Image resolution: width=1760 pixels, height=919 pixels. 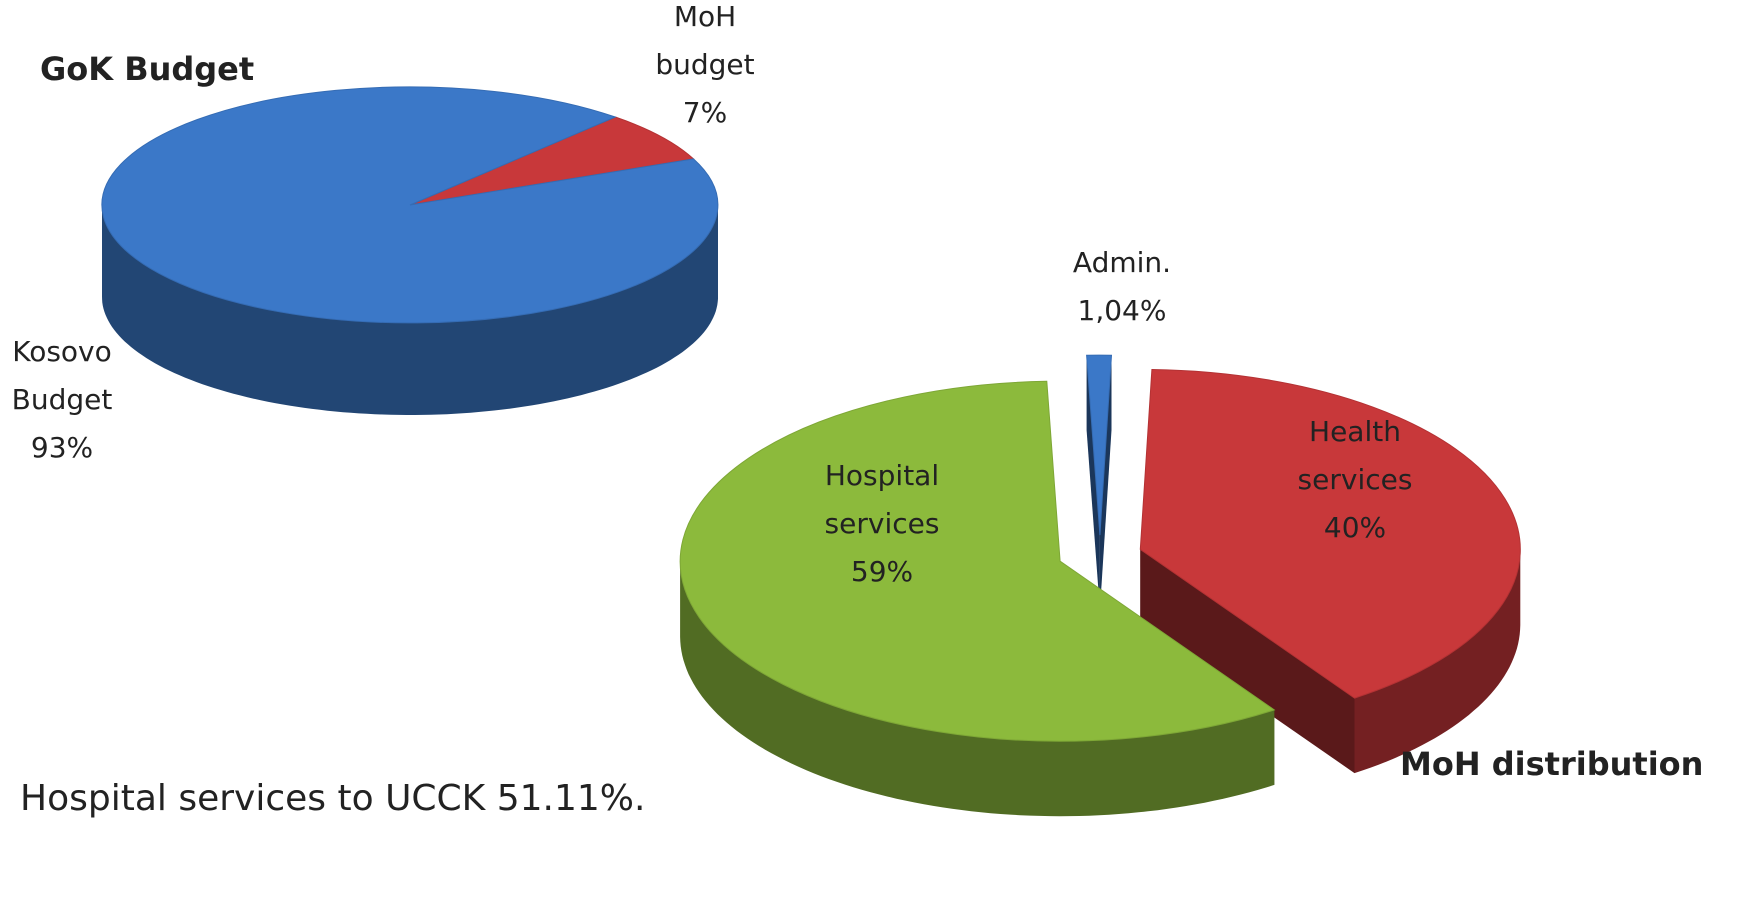 I want to click on slice-label: Kosovo Budget 93%, so click(x=62, y=400).